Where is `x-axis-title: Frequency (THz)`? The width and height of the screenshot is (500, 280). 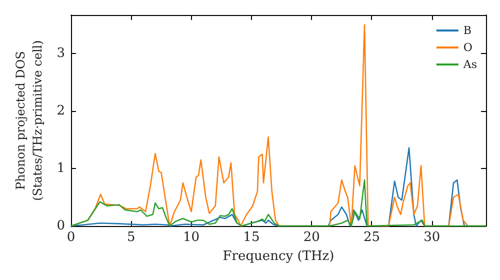 x-axis-title: Frequency (THz) is located at coordinates (278, 256).